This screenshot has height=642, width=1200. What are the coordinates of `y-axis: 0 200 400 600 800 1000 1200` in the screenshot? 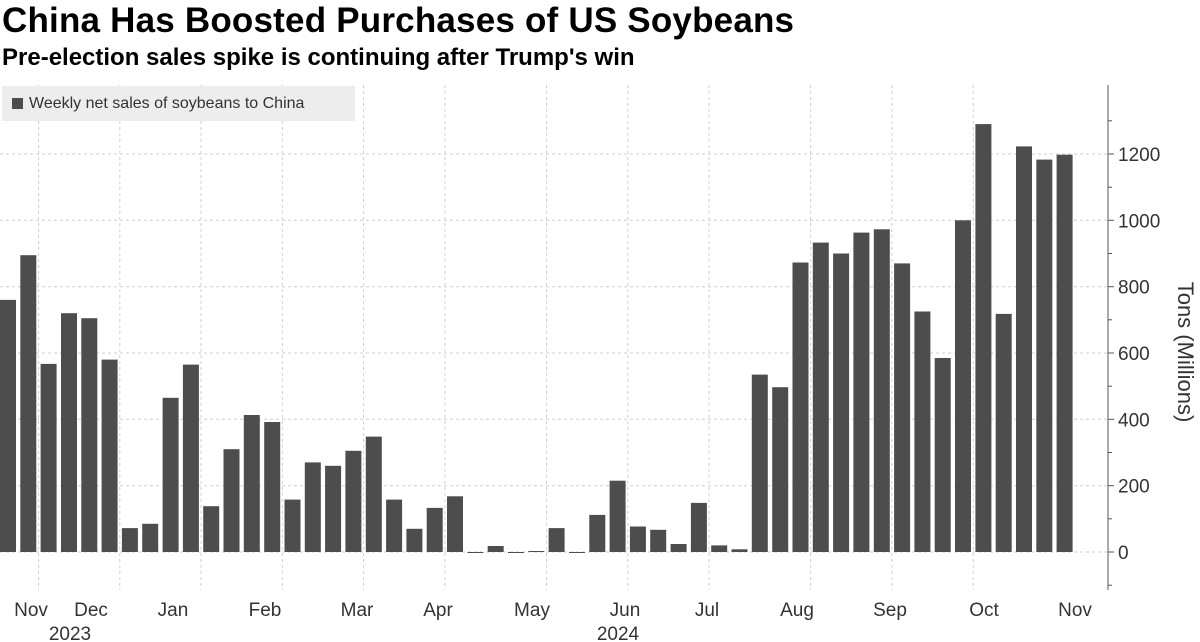 It's located at (1133, 337).